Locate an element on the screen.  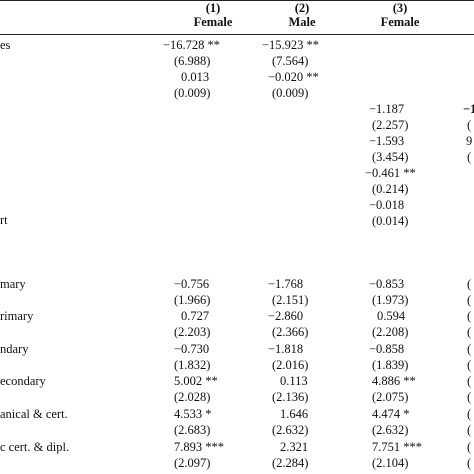
row-label: econdary is located at coordinates (23, 381).